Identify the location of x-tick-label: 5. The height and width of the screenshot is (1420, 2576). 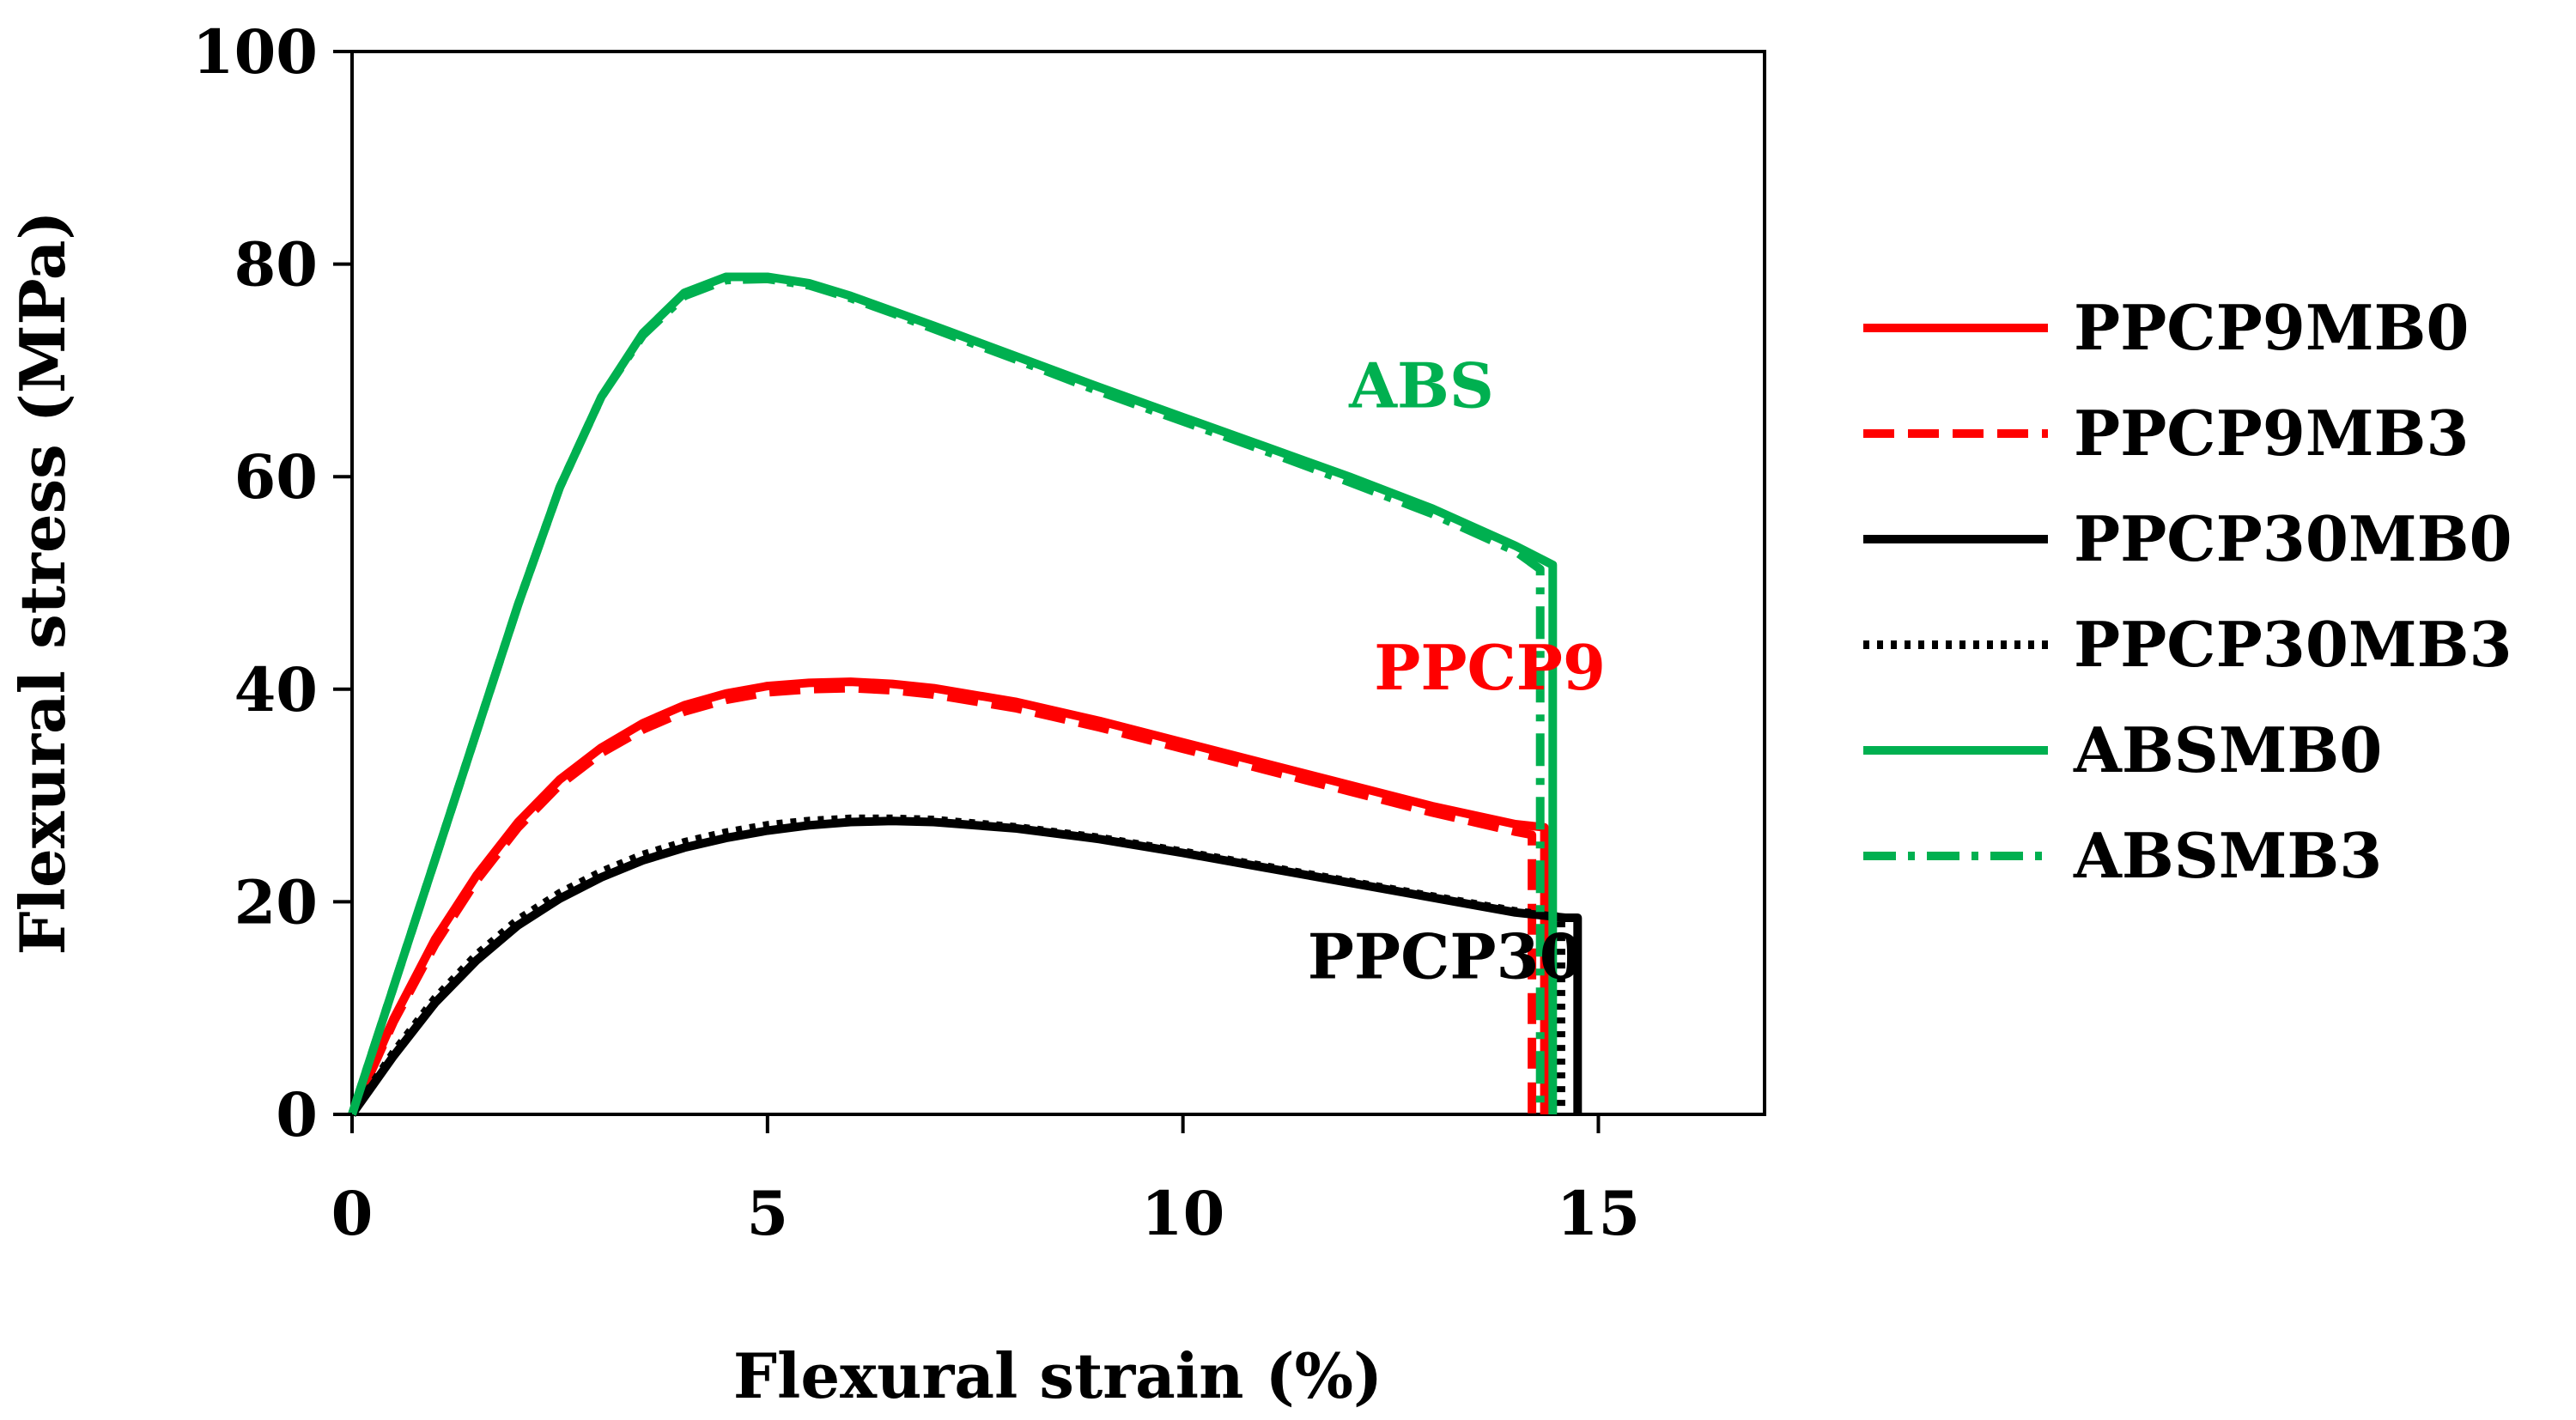
(767, 1213).